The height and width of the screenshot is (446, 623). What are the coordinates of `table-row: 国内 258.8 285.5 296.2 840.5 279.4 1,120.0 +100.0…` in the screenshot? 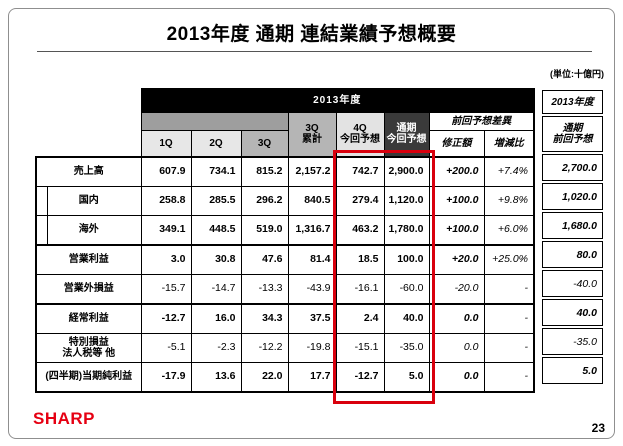 It's located at (285, 200).